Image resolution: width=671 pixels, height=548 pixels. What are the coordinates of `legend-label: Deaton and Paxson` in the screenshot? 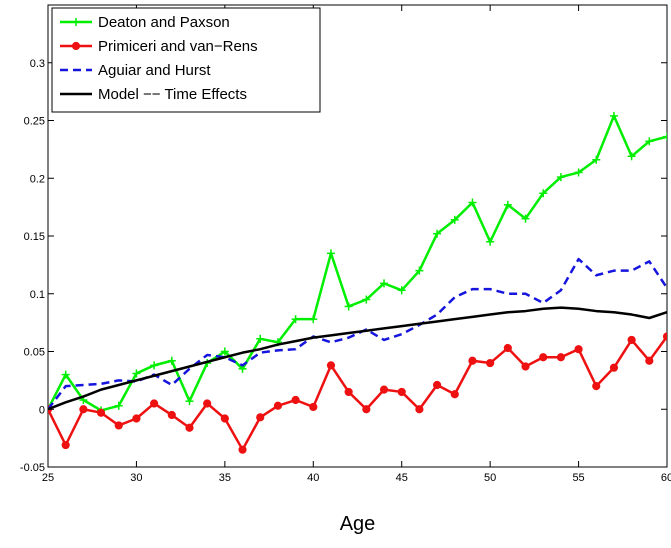 It's located at (164, 22).